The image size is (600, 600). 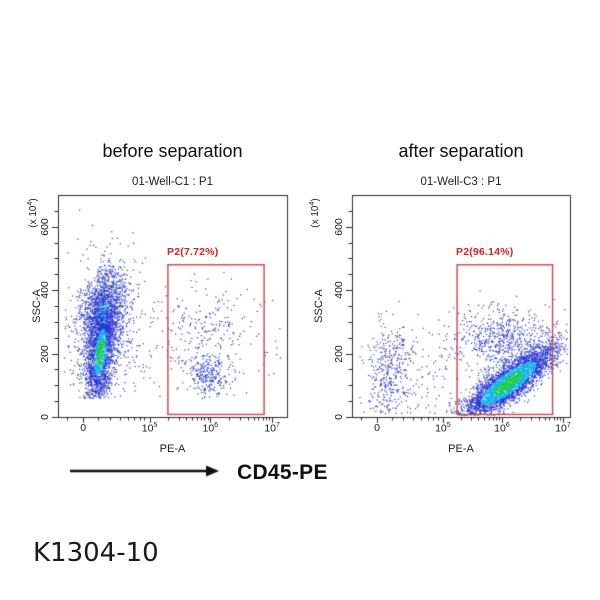 I want to click on gate-label-after: P2(96.14%), so click(x=485, y=252).